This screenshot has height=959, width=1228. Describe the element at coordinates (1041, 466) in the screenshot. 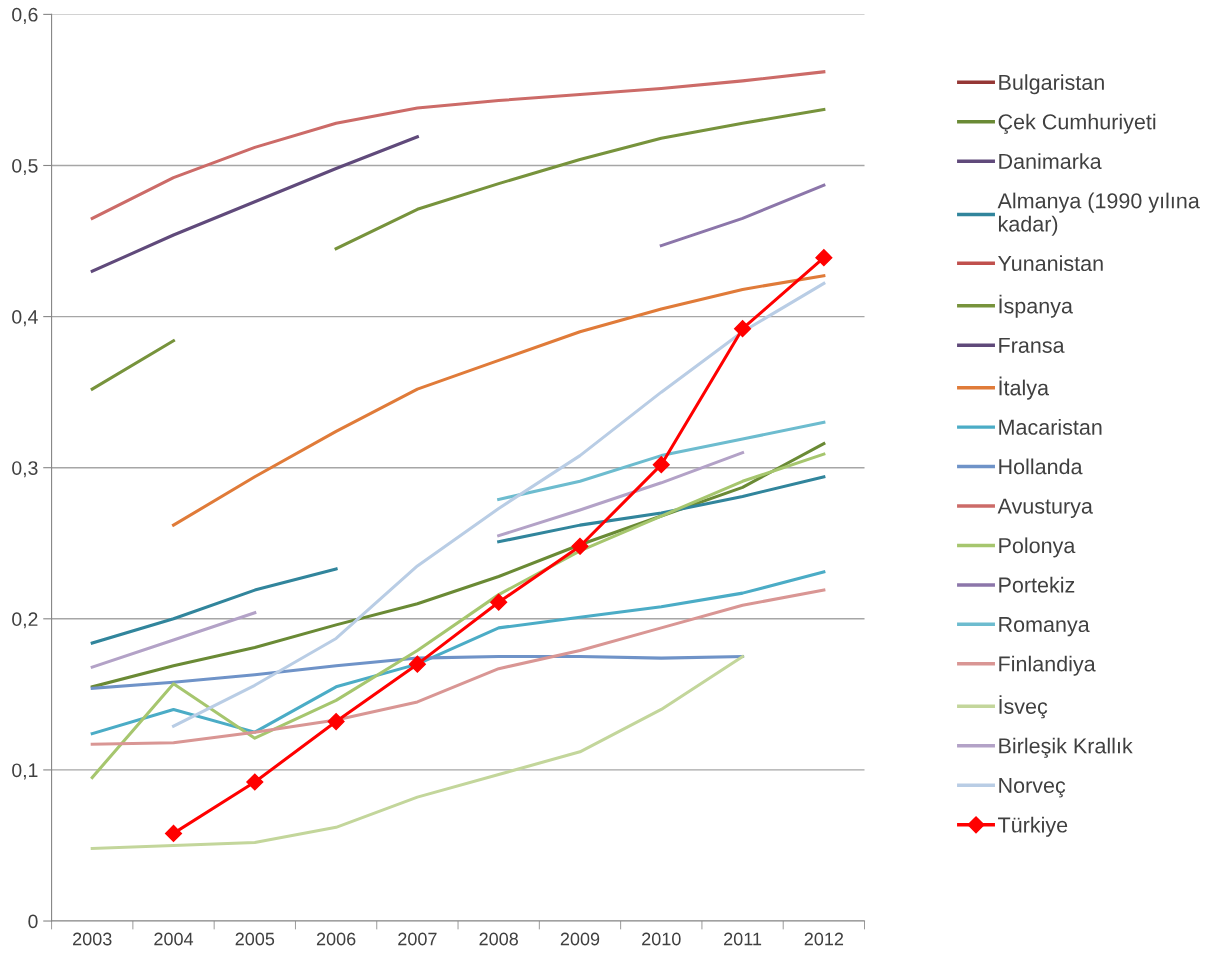

I see `legend-label: Hollanda` at that location.